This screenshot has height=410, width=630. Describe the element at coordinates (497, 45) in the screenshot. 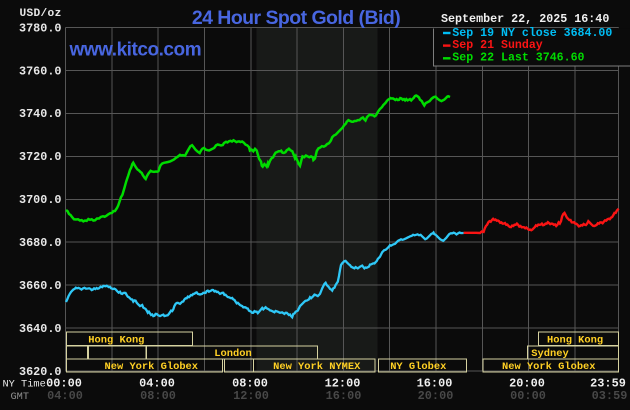

I see `svg-text: Sep 21 Sunday` at that location.